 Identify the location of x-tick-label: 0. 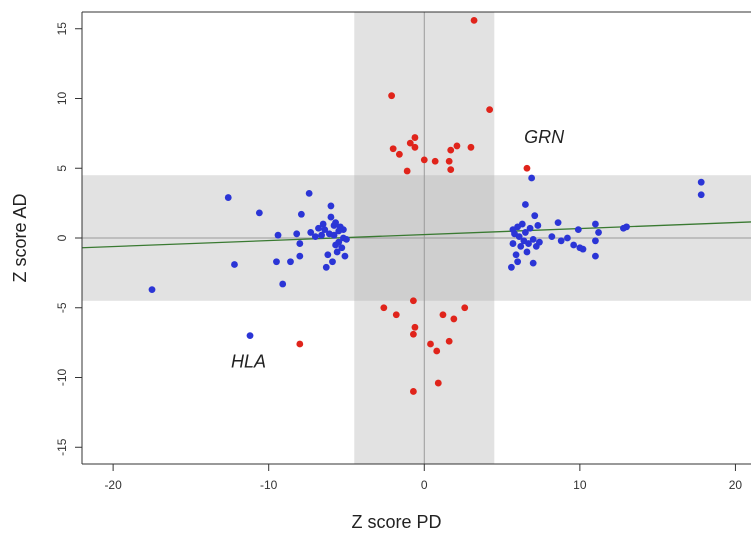
(424, 485).